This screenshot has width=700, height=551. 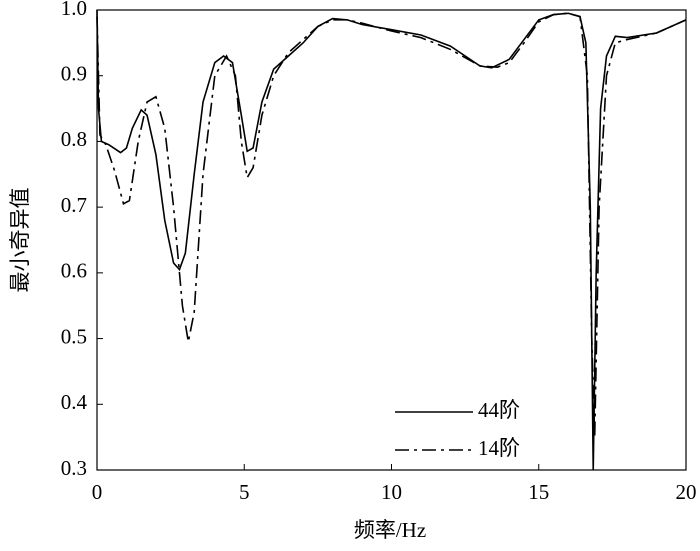 What do you see at coordinates (538, 492) in the screenshot?
I see `x-tick-label: 15` at bounding box center [538, 492].